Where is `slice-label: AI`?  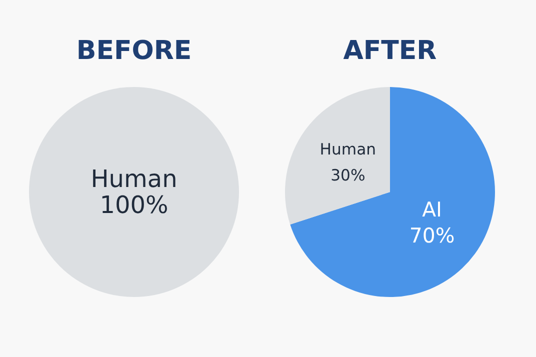 slice-label: AI is located at coordinates (432, 210).